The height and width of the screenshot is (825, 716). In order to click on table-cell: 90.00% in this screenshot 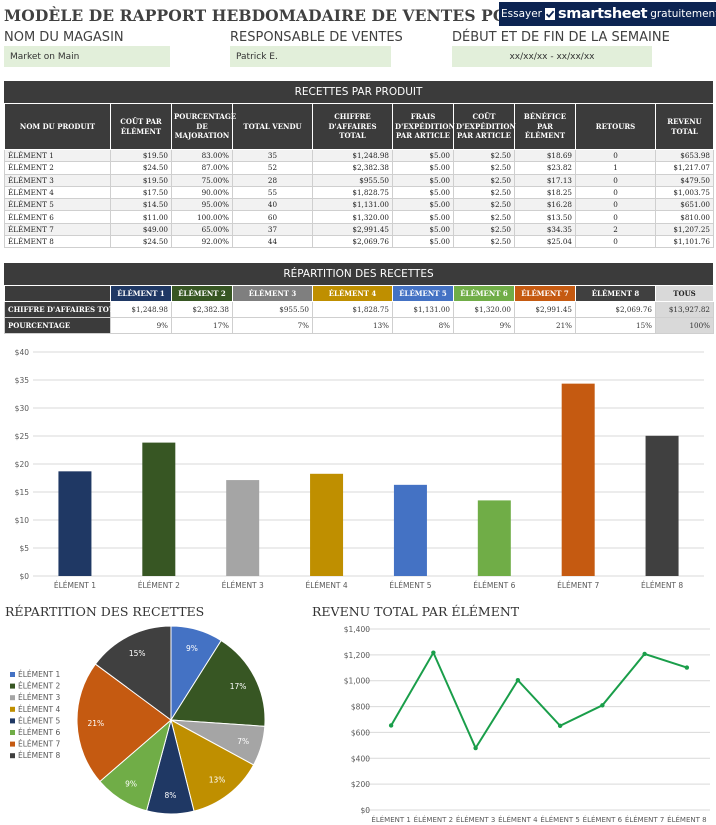, I will do `click(202, 192)`.